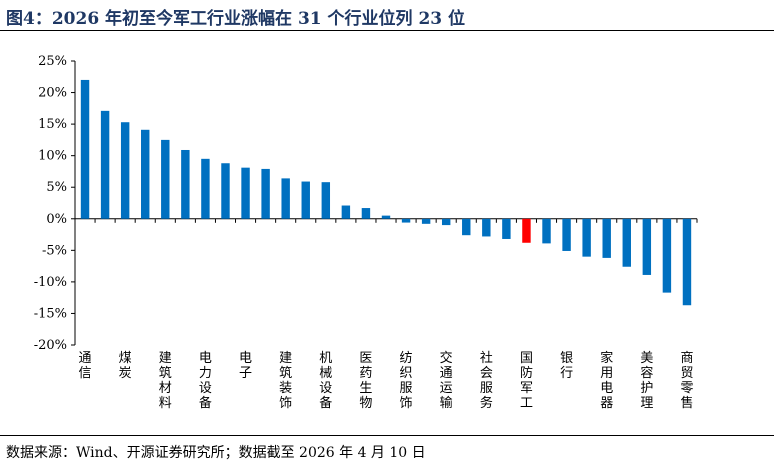  What do you see at coordinates (486, 380) in the screenshot?
I see `x-tick-label: 社会服务` at bounding box center [486, 380].